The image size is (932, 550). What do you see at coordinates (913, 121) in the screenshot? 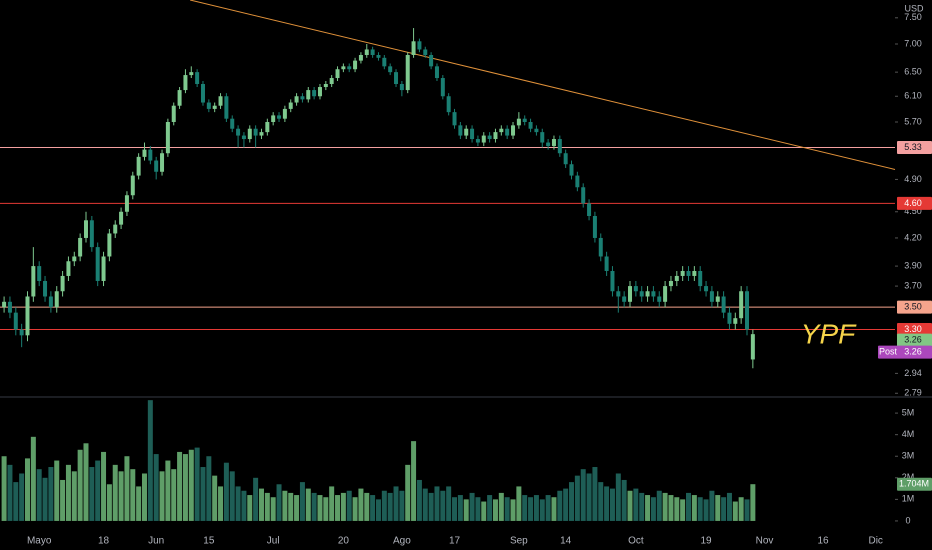
I see `y-tick-label: 5.70` at bounding box center [913, 121].